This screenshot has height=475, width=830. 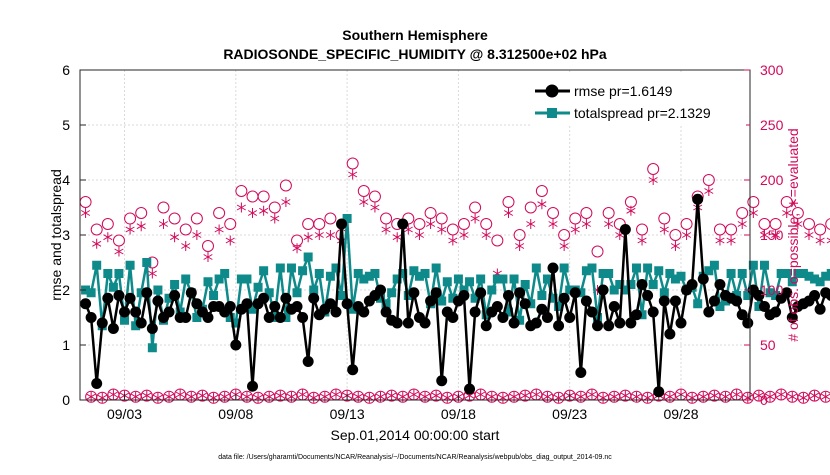 What do you see at coordinates (66, 235) in the screenshot?
I see `y-left-tick-label: 3` at bounding box center [66, 235].